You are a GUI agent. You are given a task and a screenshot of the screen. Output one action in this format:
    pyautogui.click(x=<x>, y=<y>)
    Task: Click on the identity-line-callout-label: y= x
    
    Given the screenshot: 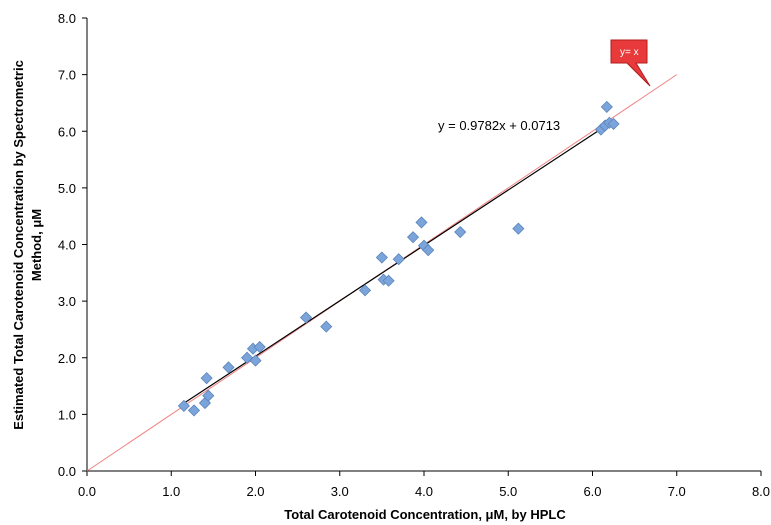 What is the action you would take?
    pyautogui.click(x=629, y=52)
    